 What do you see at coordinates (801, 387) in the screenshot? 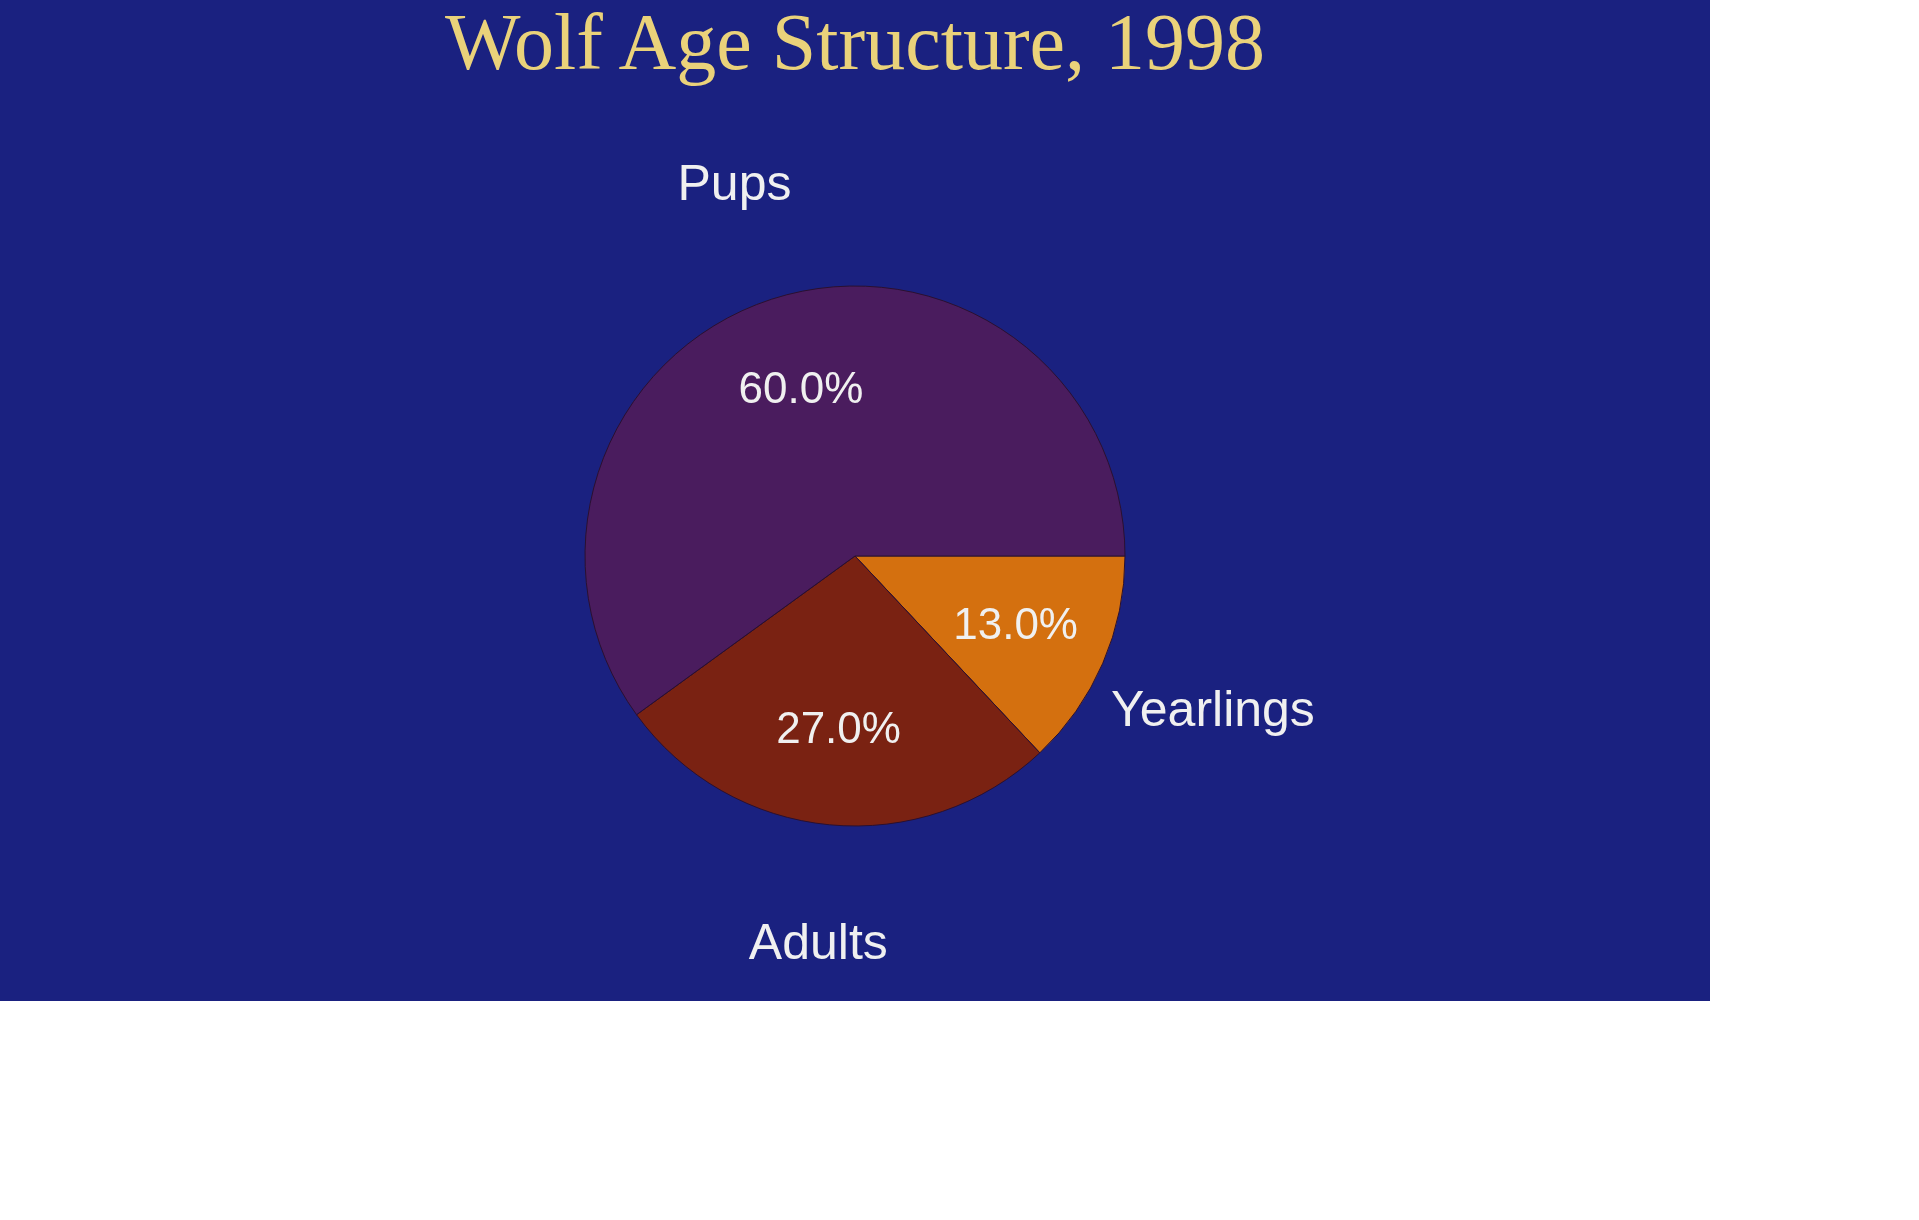
I see `data-label: 60.0%` at bounding box center [801, 387].